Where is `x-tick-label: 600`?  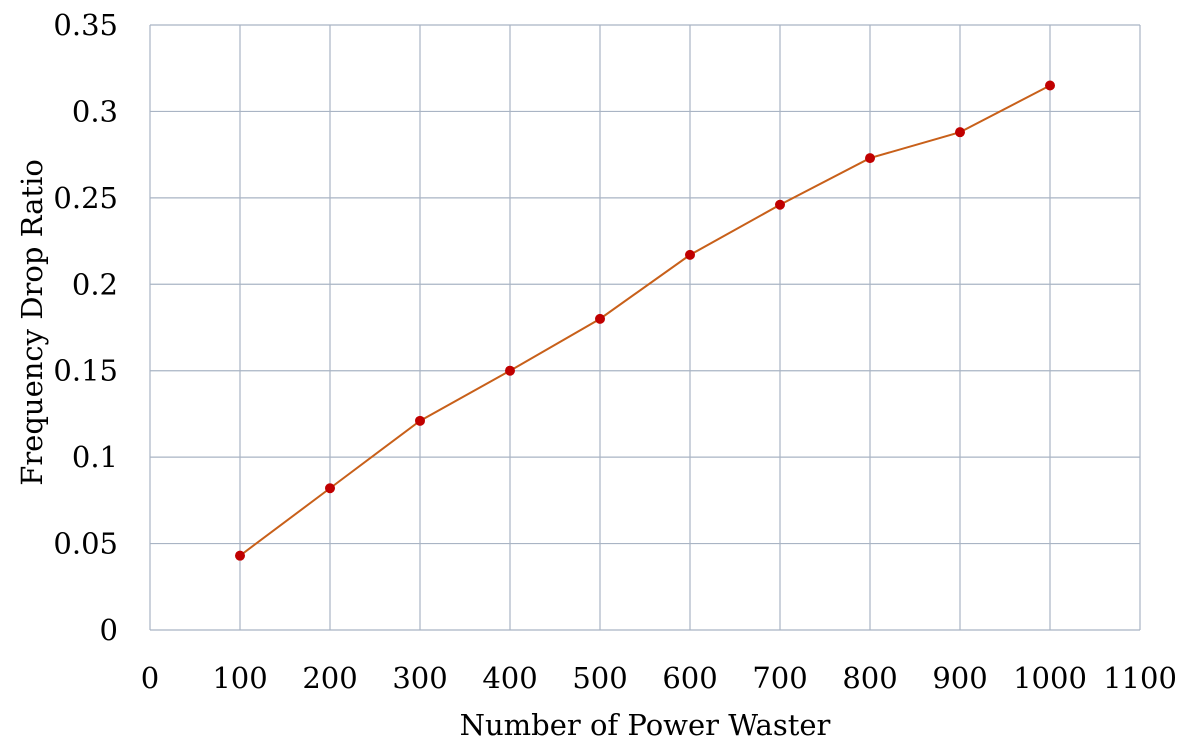
x-tick-label: 600 is located at coordinates (689, 678).